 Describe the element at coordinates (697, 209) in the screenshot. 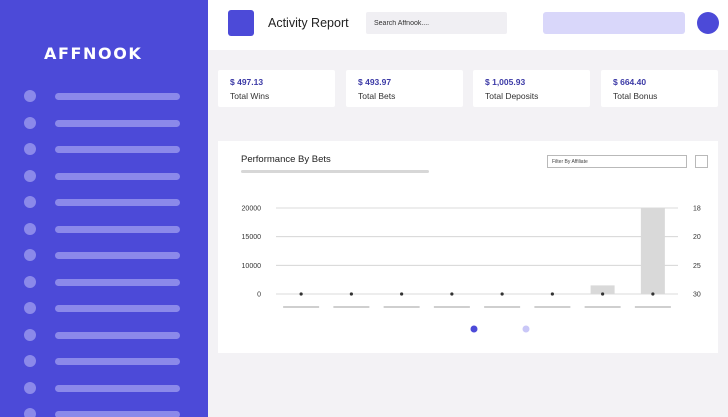

I see `y-tick-label-right: 18` at that location.